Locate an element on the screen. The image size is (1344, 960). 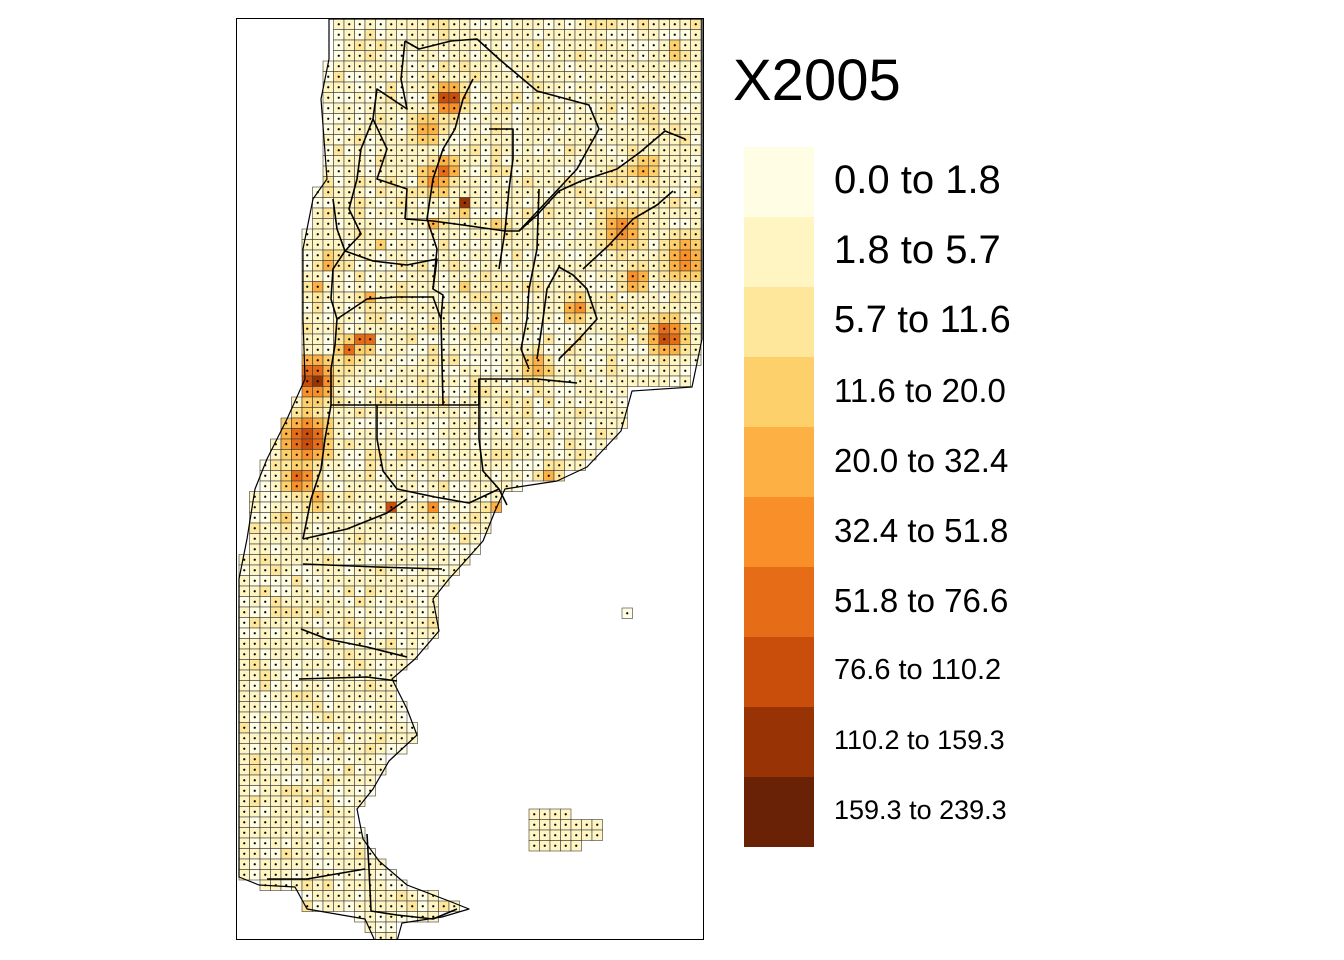
province-border is located at coordinates (316, 874).